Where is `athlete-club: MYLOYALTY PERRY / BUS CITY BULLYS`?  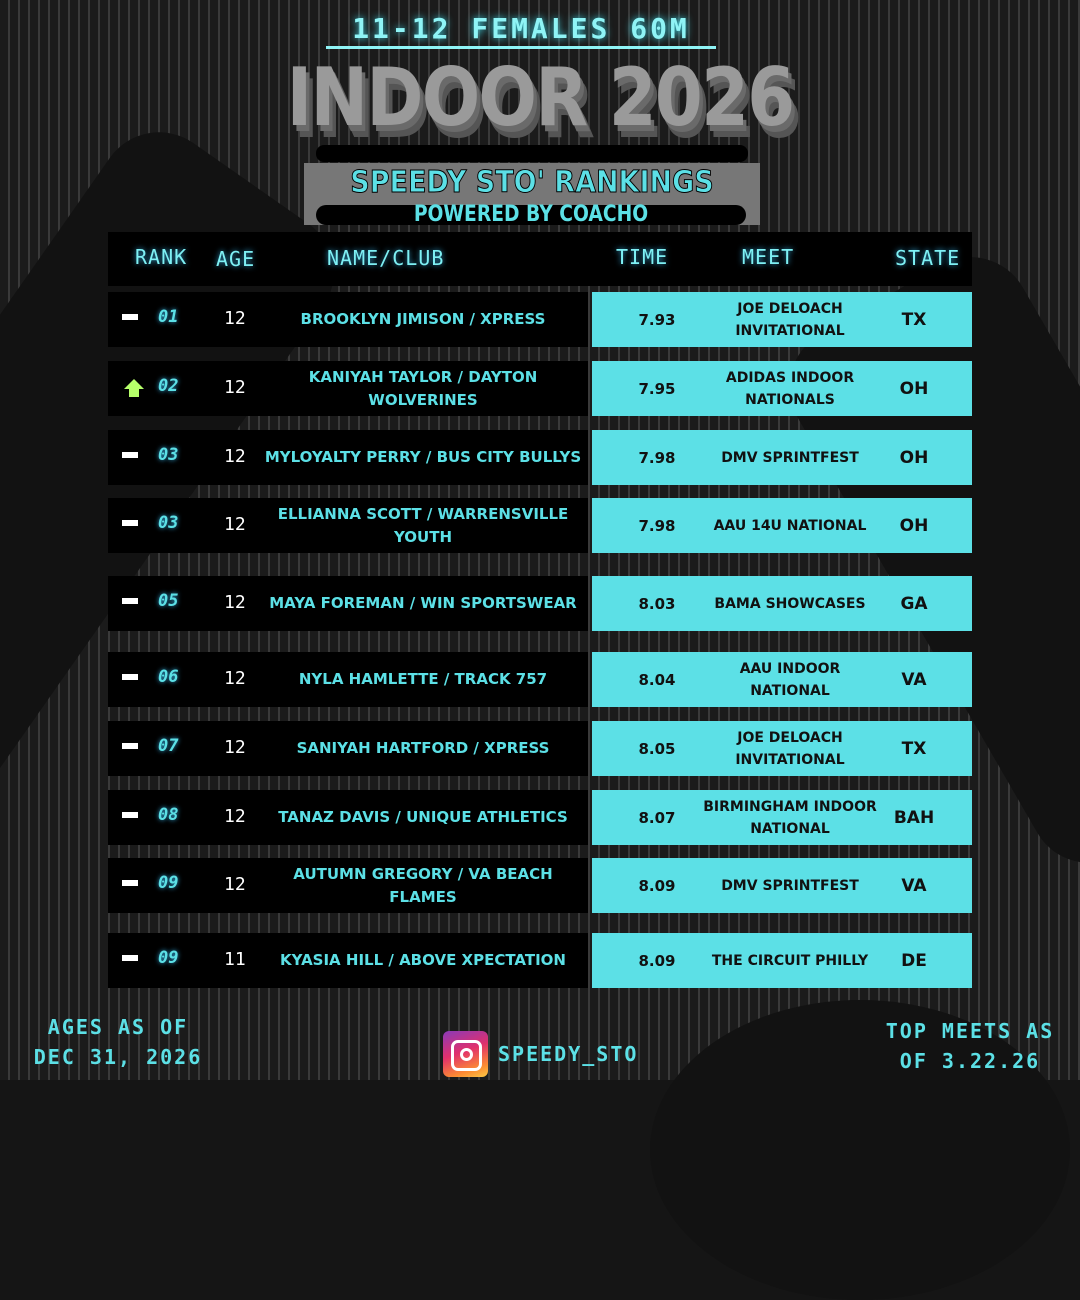
athlete-club: MYLOYALTY PERRY / BUS CITY BULLYS is located at coordinates (423, 457).